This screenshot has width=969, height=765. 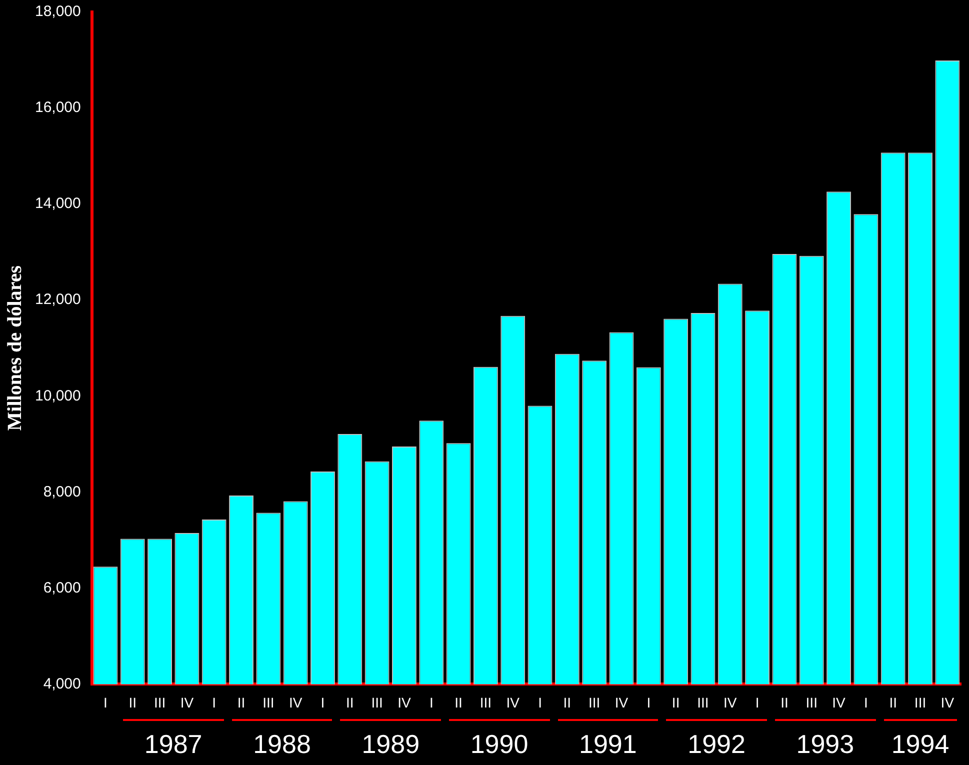 I want to click on text: 1987, so click(x=173, y=744).